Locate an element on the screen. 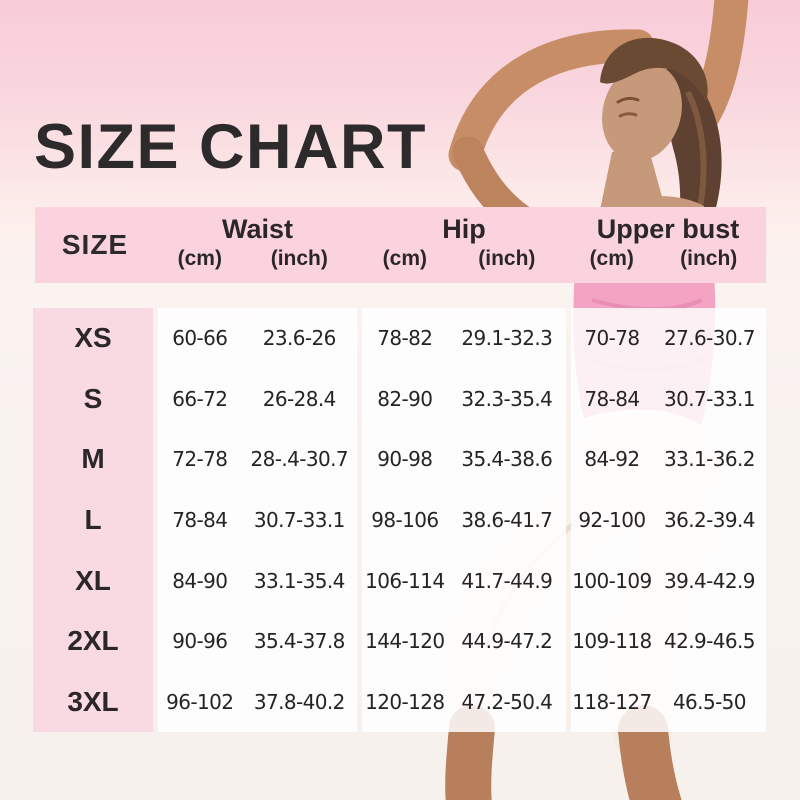  table-row: 66-72 26-28.4 is located at coordinates (257, 399).